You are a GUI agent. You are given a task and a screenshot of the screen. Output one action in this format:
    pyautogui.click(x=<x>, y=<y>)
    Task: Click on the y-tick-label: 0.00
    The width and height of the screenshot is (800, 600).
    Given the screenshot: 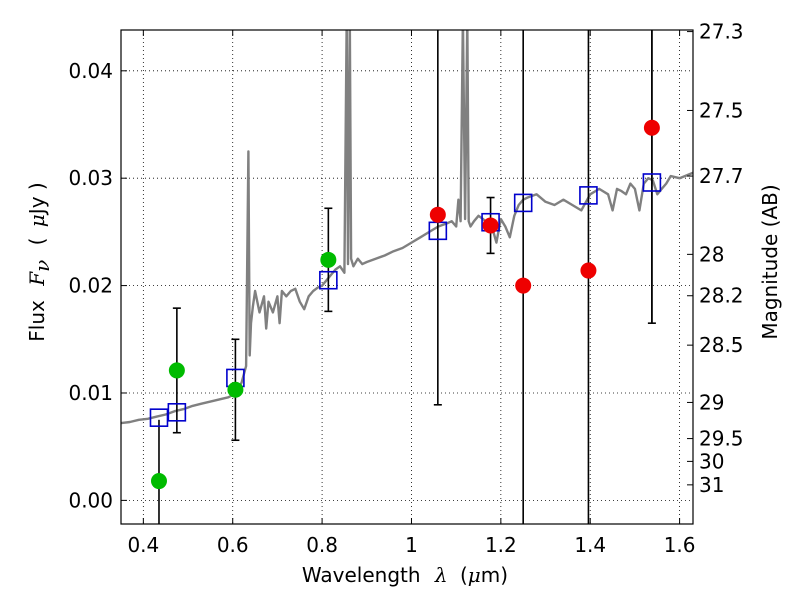 What is the action you would take?
    pyautogui.click(x=90, y=500)
    